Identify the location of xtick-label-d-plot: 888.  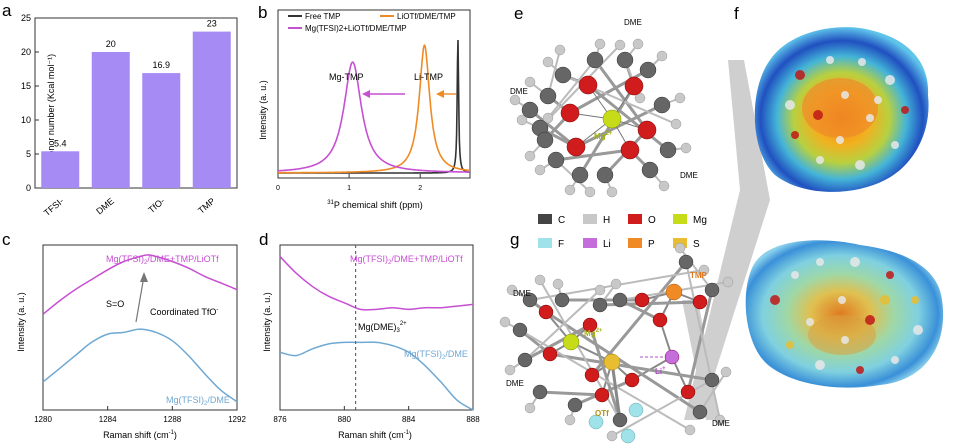
(473, 419).